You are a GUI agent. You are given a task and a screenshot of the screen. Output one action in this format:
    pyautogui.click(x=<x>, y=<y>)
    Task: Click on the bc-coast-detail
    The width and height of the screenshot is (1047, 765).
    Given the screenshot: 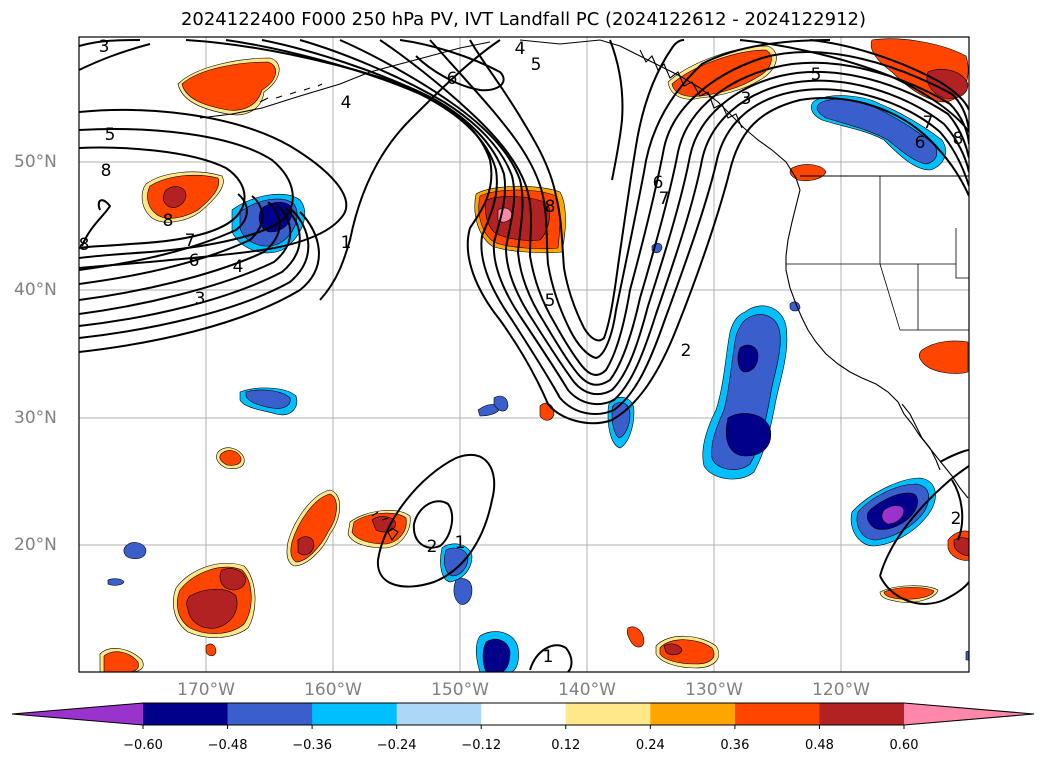 What is the action you would take?
    pyautogui.click(x=691, y=89)
    